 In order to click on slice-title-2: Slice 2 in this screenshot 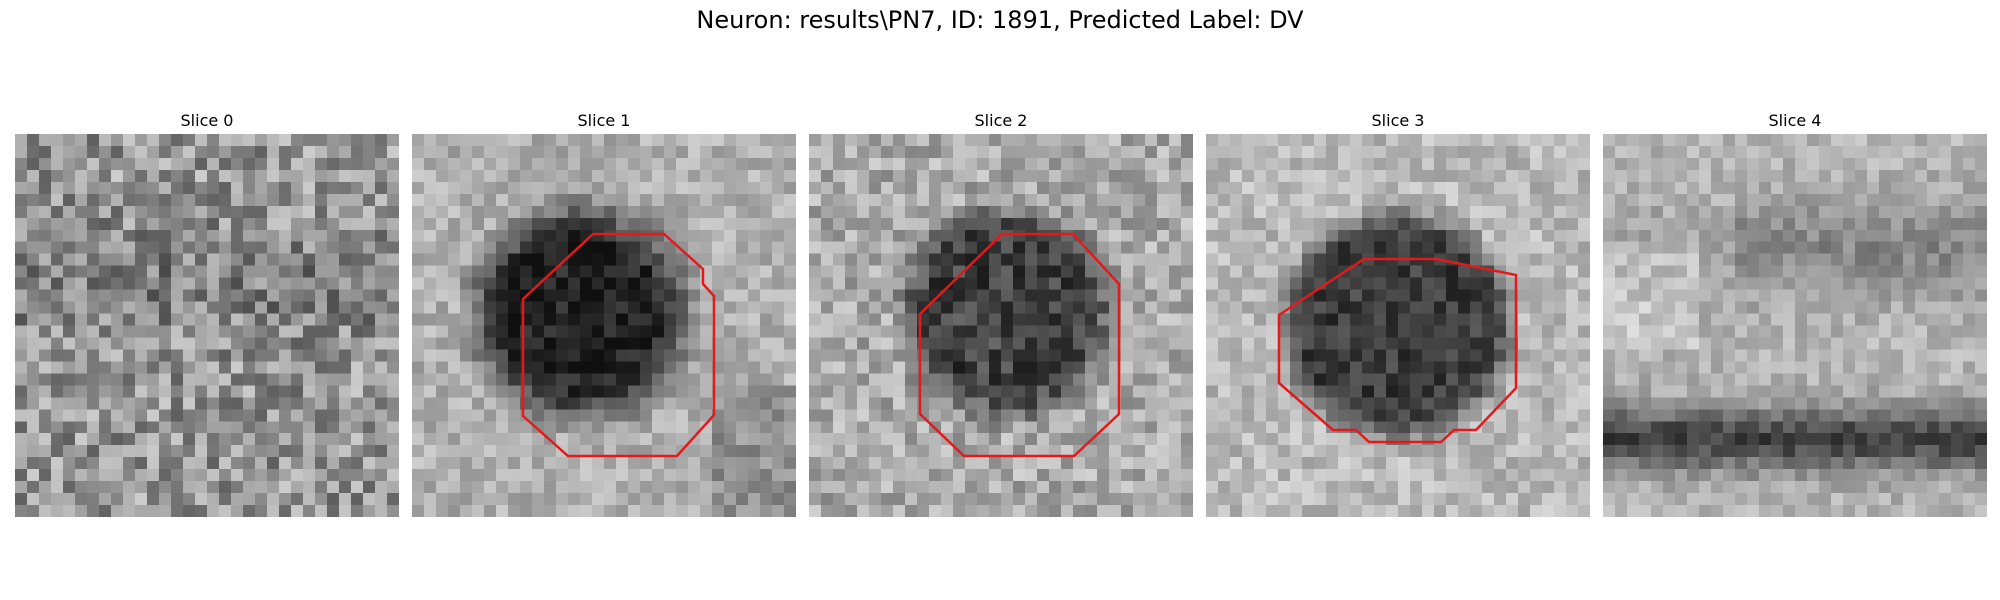, I will do `click(1001, 120)`.